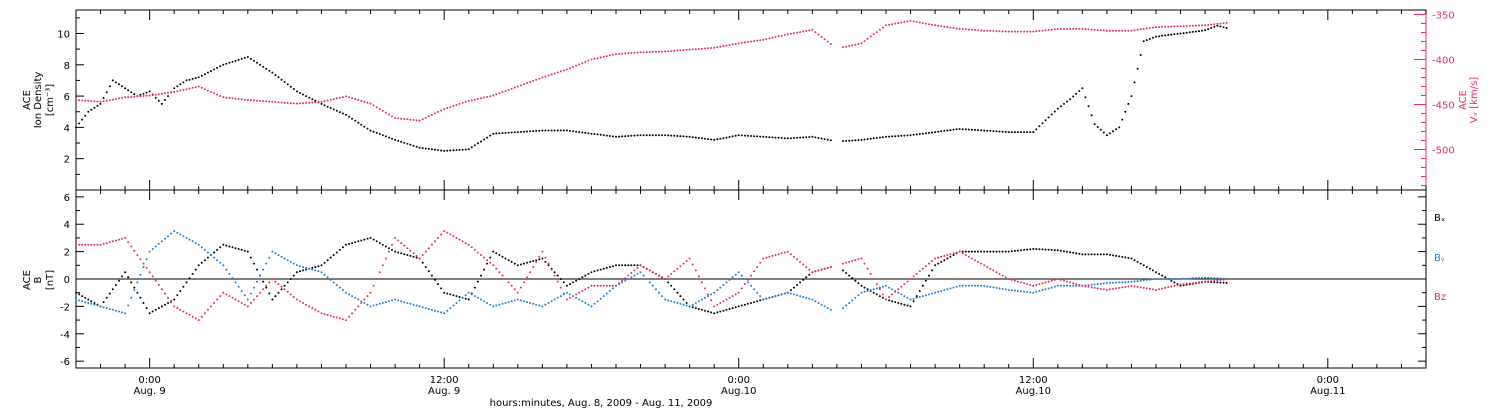 This screenshot has height=414, width=1500. Describe the element at coordinates (67, 253) in the screenshot. I see `b-y-tick-label: 2` at that location.